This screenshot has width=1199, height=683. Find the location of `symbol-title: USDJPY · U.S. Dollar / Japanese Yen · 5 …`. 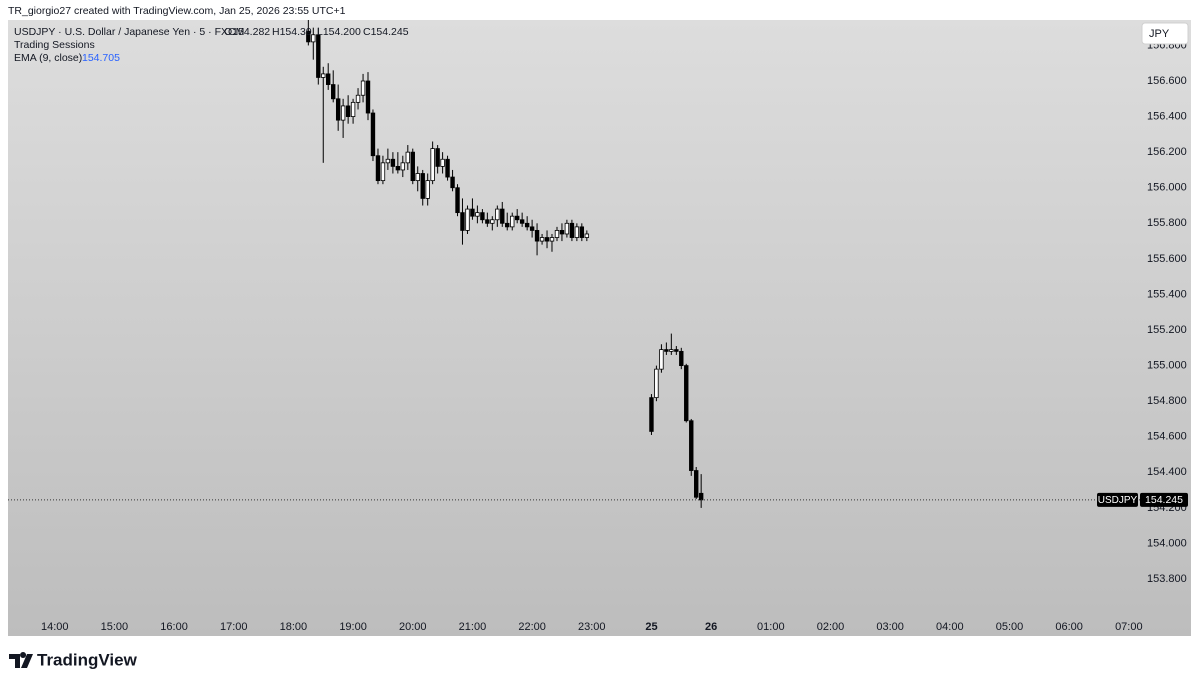

symbol-title: USDJPY · U.S. Dollar / Japanese Yen · 5 … is located at coordinates (129, 32).